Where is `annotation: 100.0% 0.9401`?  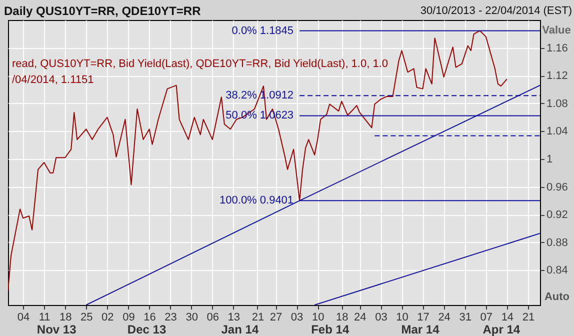
annotation: 100.0% 0.9401 is located at coordinates (257, 200).